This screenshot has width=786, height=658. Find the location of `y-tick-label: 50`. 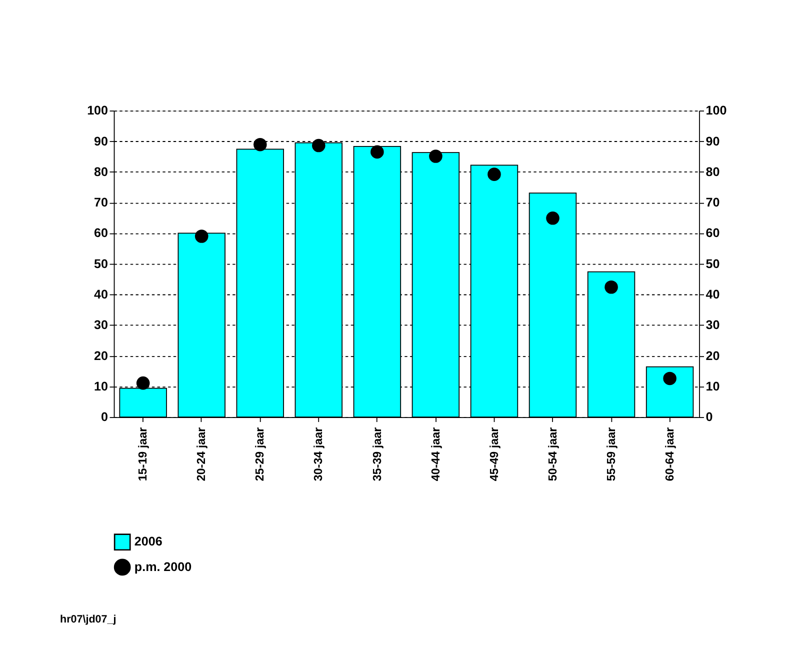

y-tick-label: 50 is located at coordinates (101, 263).